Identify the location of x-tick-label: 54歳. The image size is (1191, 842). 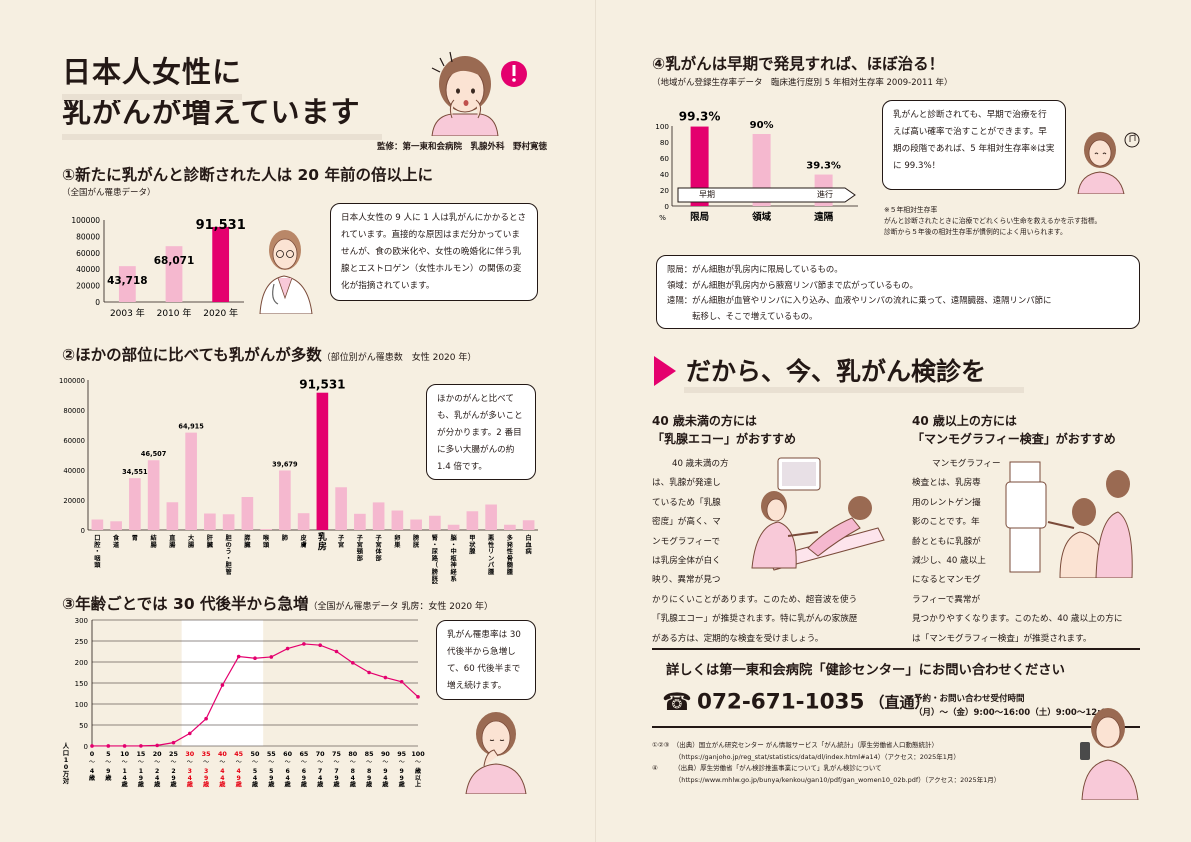
(255, 778).